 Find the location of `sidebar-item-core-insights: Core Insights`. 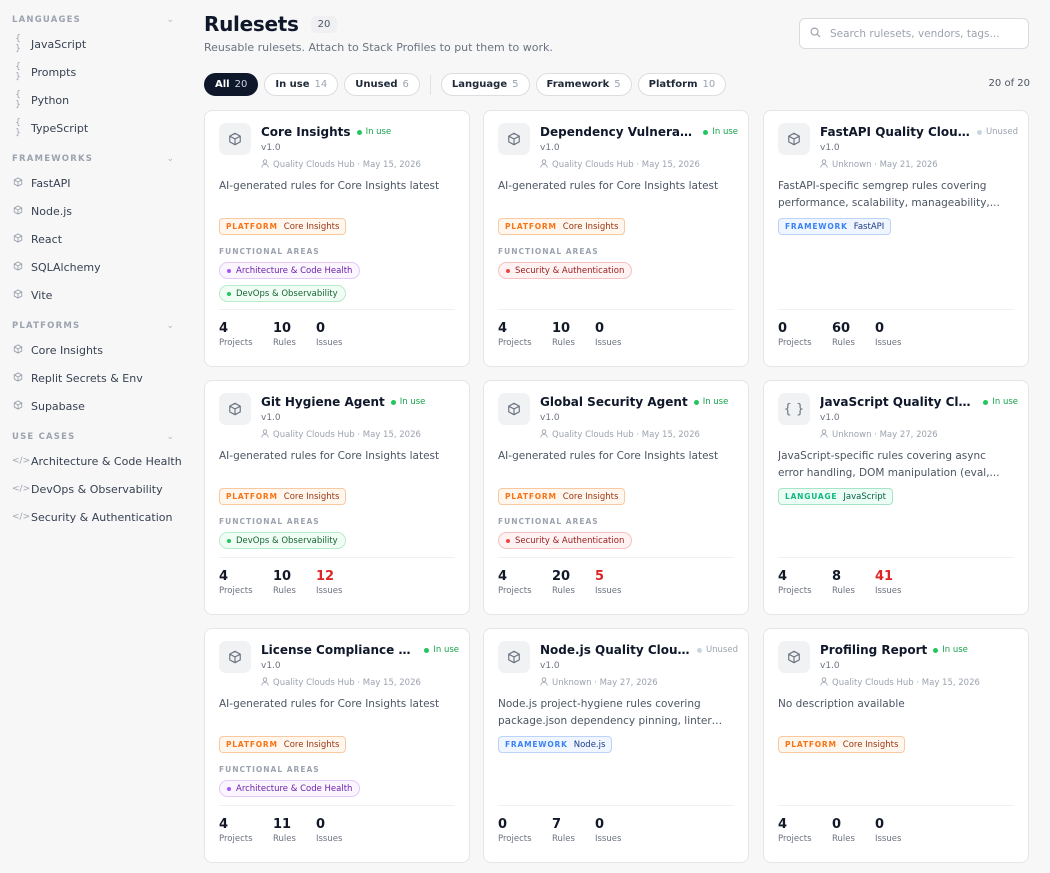

sidebar-item-core-insights: Core Insights is located at coordinates (95, 350).